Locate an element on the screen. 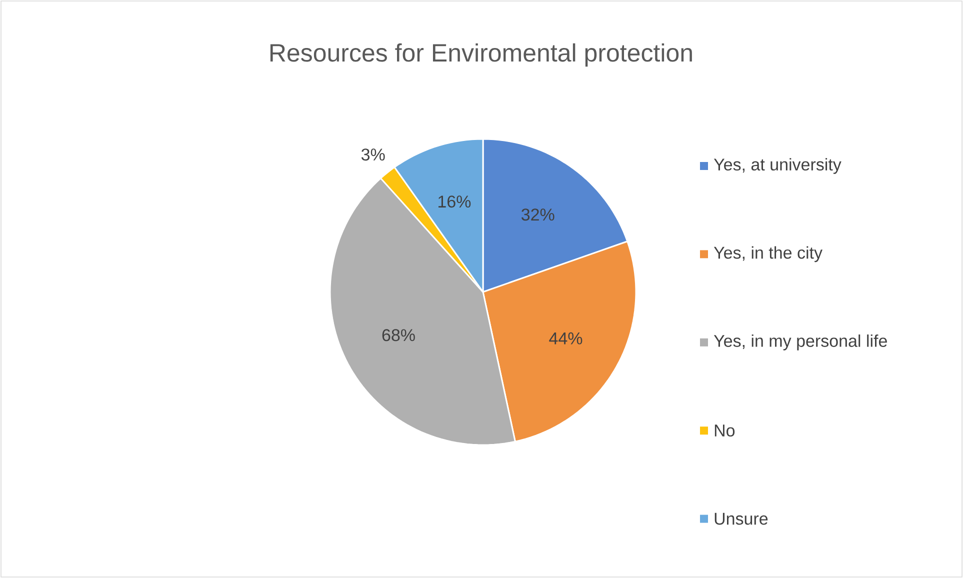 The width and height of the screenshot is (963, 578). legend-label: Unsure is located at coordinates (741, 518).